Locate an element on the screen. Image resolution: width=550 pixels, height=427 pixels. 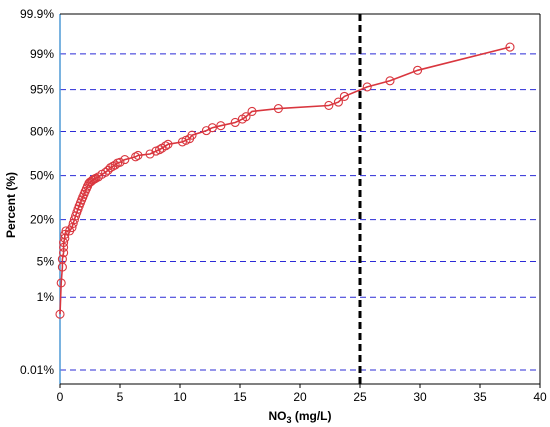
x-tick-label-5: 25 is located at coordinates (360, 397).